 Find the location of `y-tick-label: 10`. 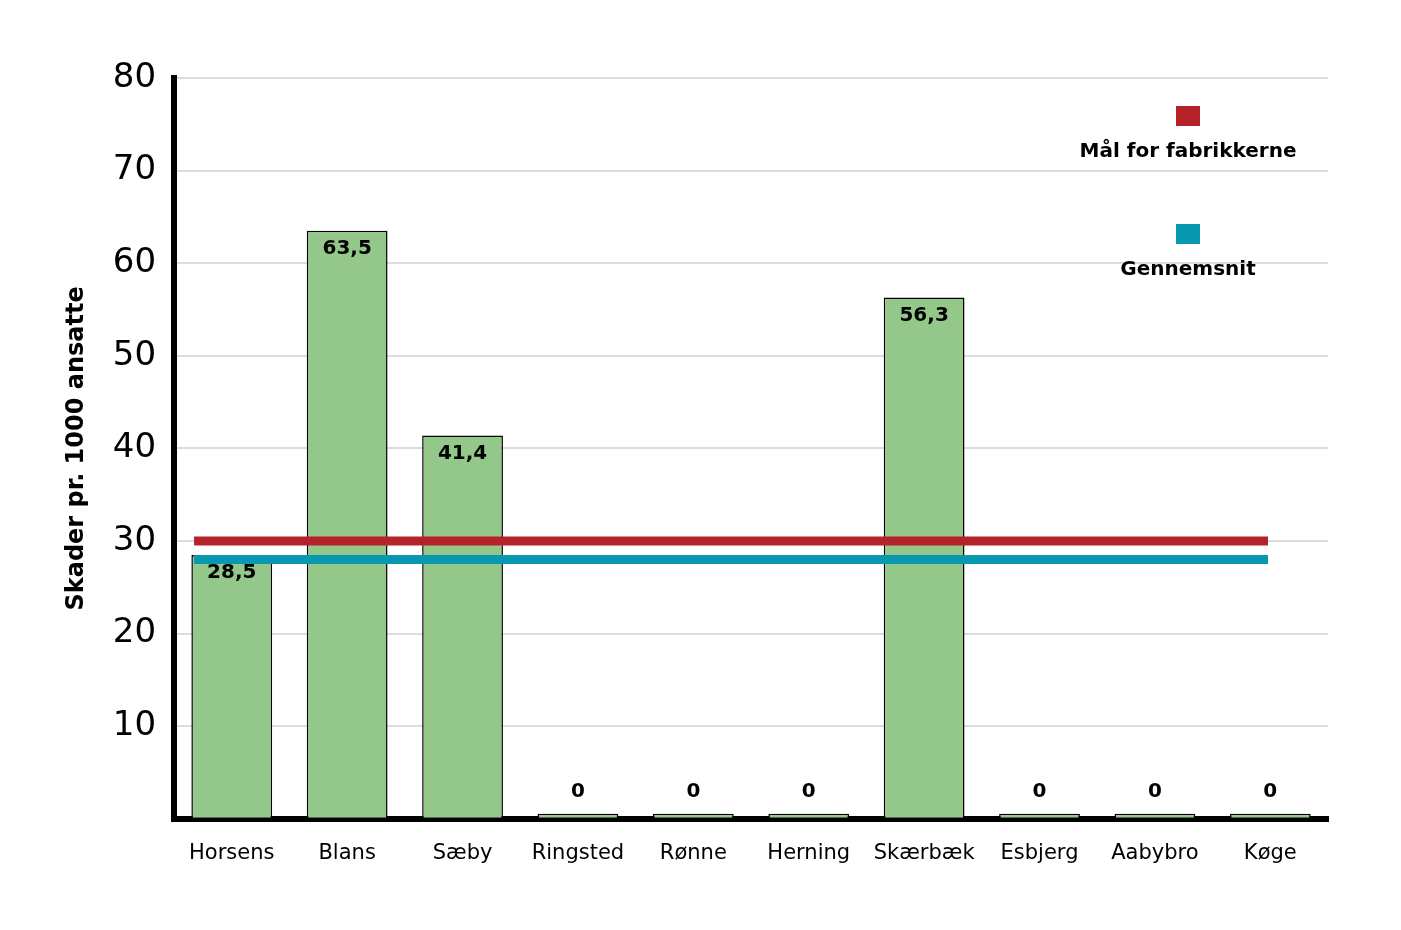

y-tick-label: 10 is located at coordinates (134, 723).